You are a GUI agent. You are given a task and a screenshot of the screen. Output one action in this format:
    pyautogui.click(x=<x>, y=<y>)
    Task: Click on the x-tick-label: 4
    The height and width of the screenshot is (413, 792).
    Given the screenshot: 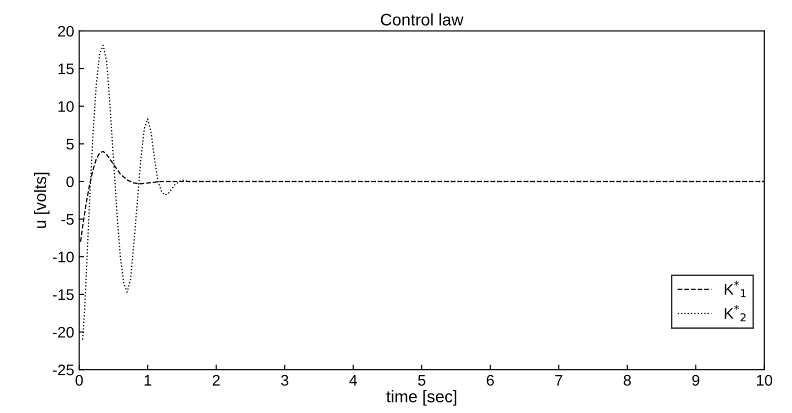 What is the action you would take?
    pyautogui.click(x=353, y=380)
    